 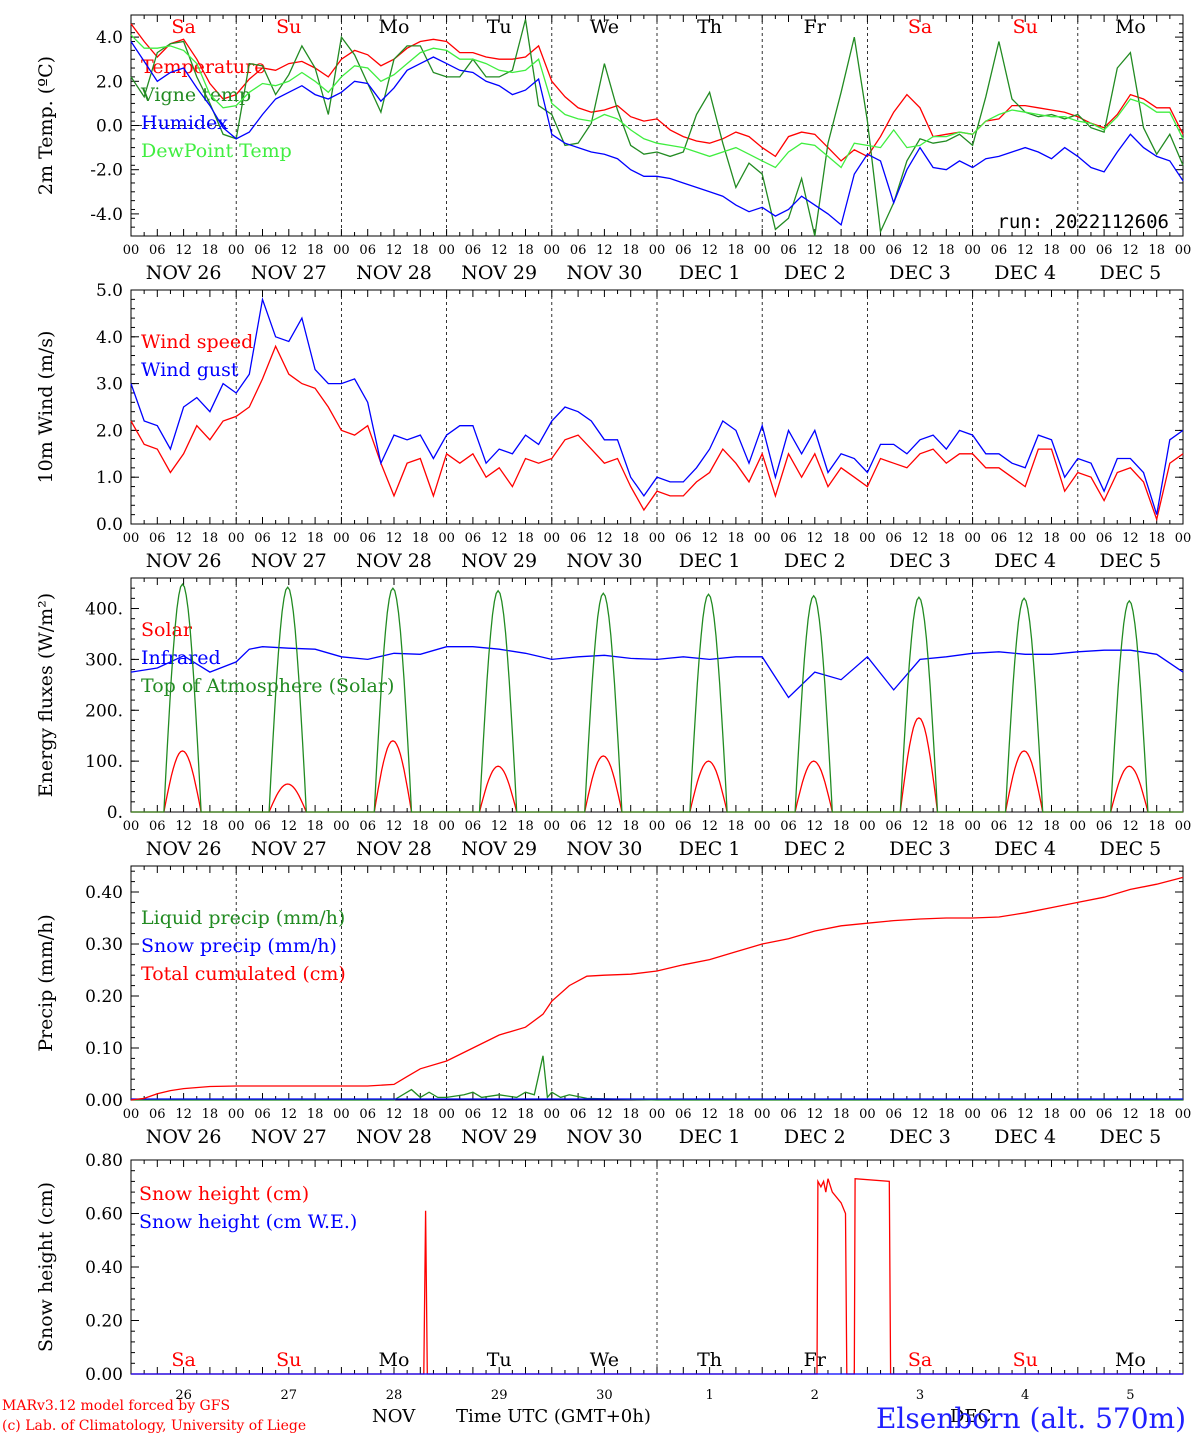 What do you see at coordinates (815, 1360) in the screenshot?
I see `weekday-label: Fr` at bounding box center [815, 1360].